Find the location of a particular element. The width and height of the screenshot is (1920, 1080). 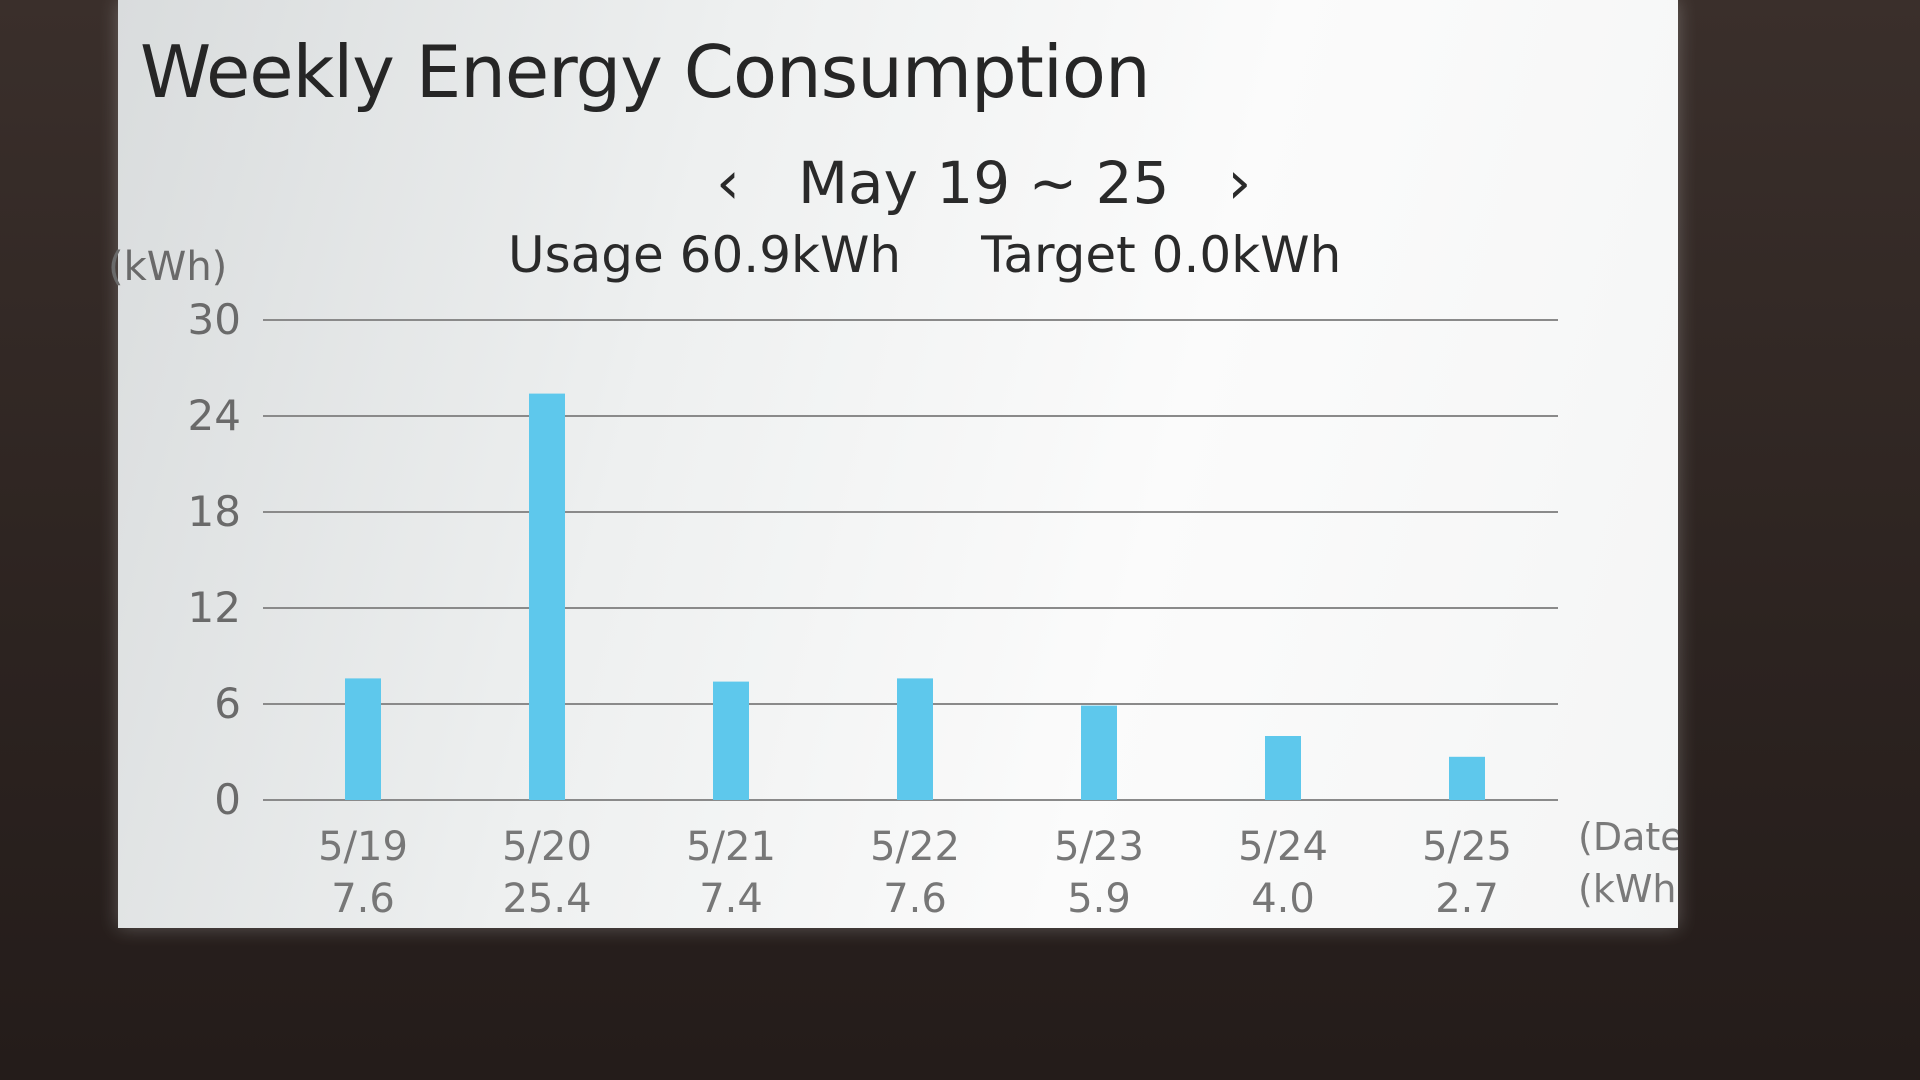

y-tick-label: 24 is located at coordinates (214, 415).